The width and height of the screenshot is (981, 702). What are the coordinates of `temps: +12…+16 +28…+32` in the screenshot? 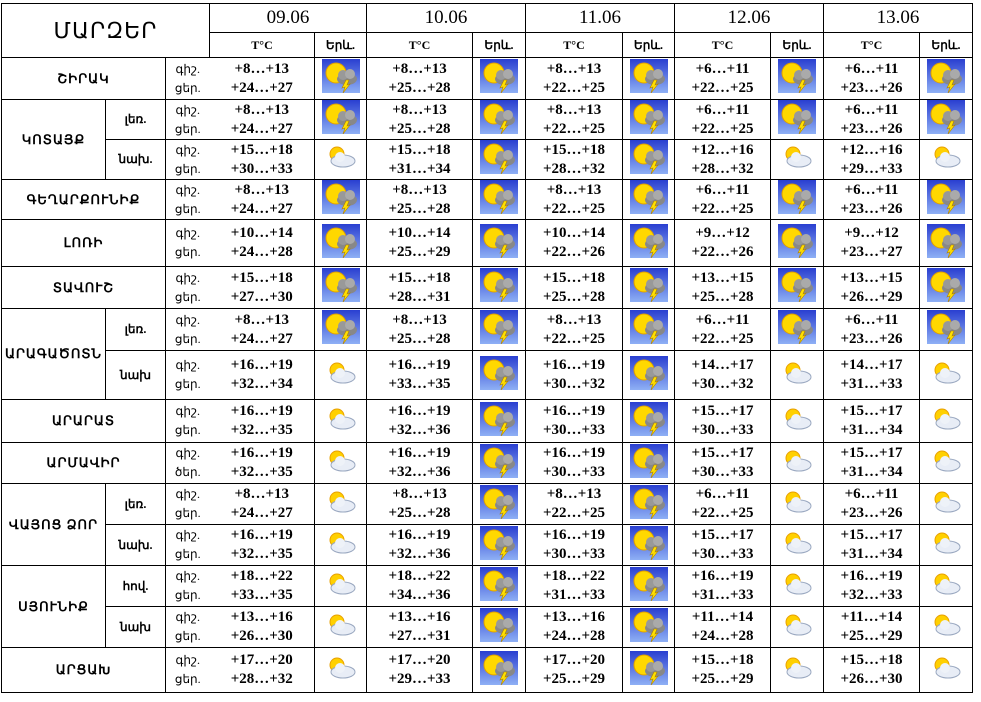 It's located at (722, 159).